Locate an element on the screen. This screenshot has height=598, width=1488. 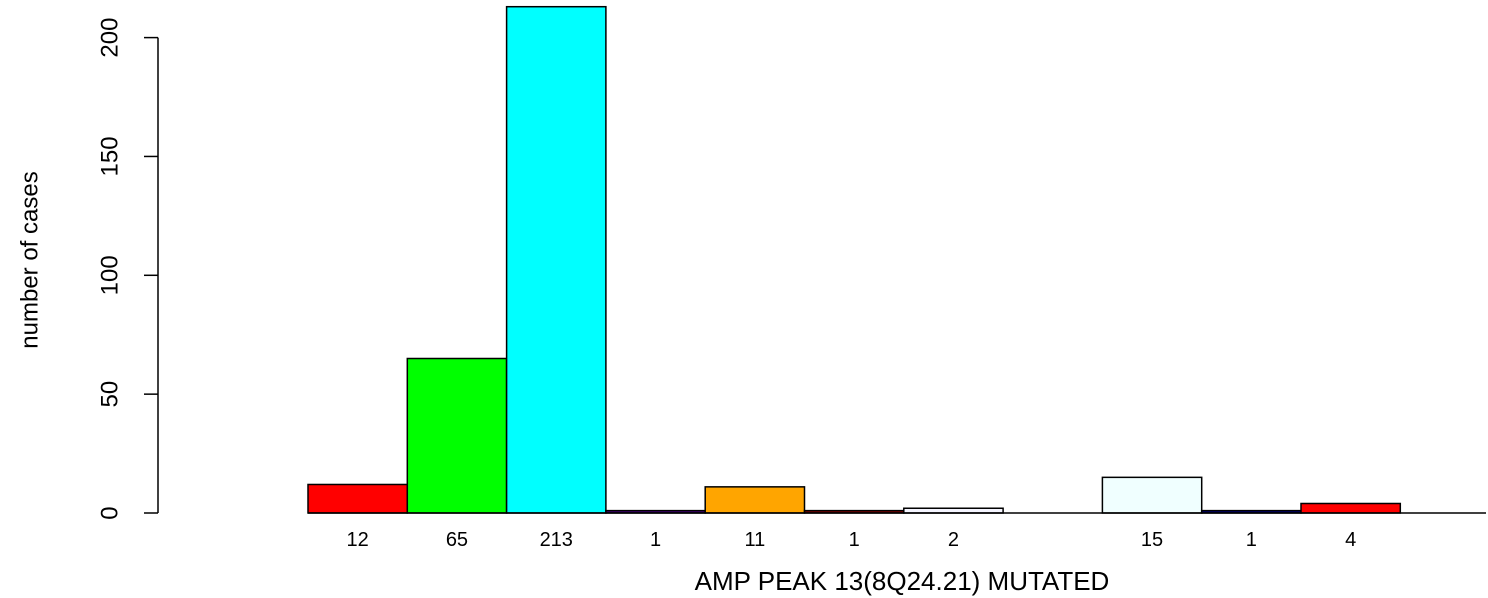
y-tick-label: 200 is located at coordinates (110, 38).